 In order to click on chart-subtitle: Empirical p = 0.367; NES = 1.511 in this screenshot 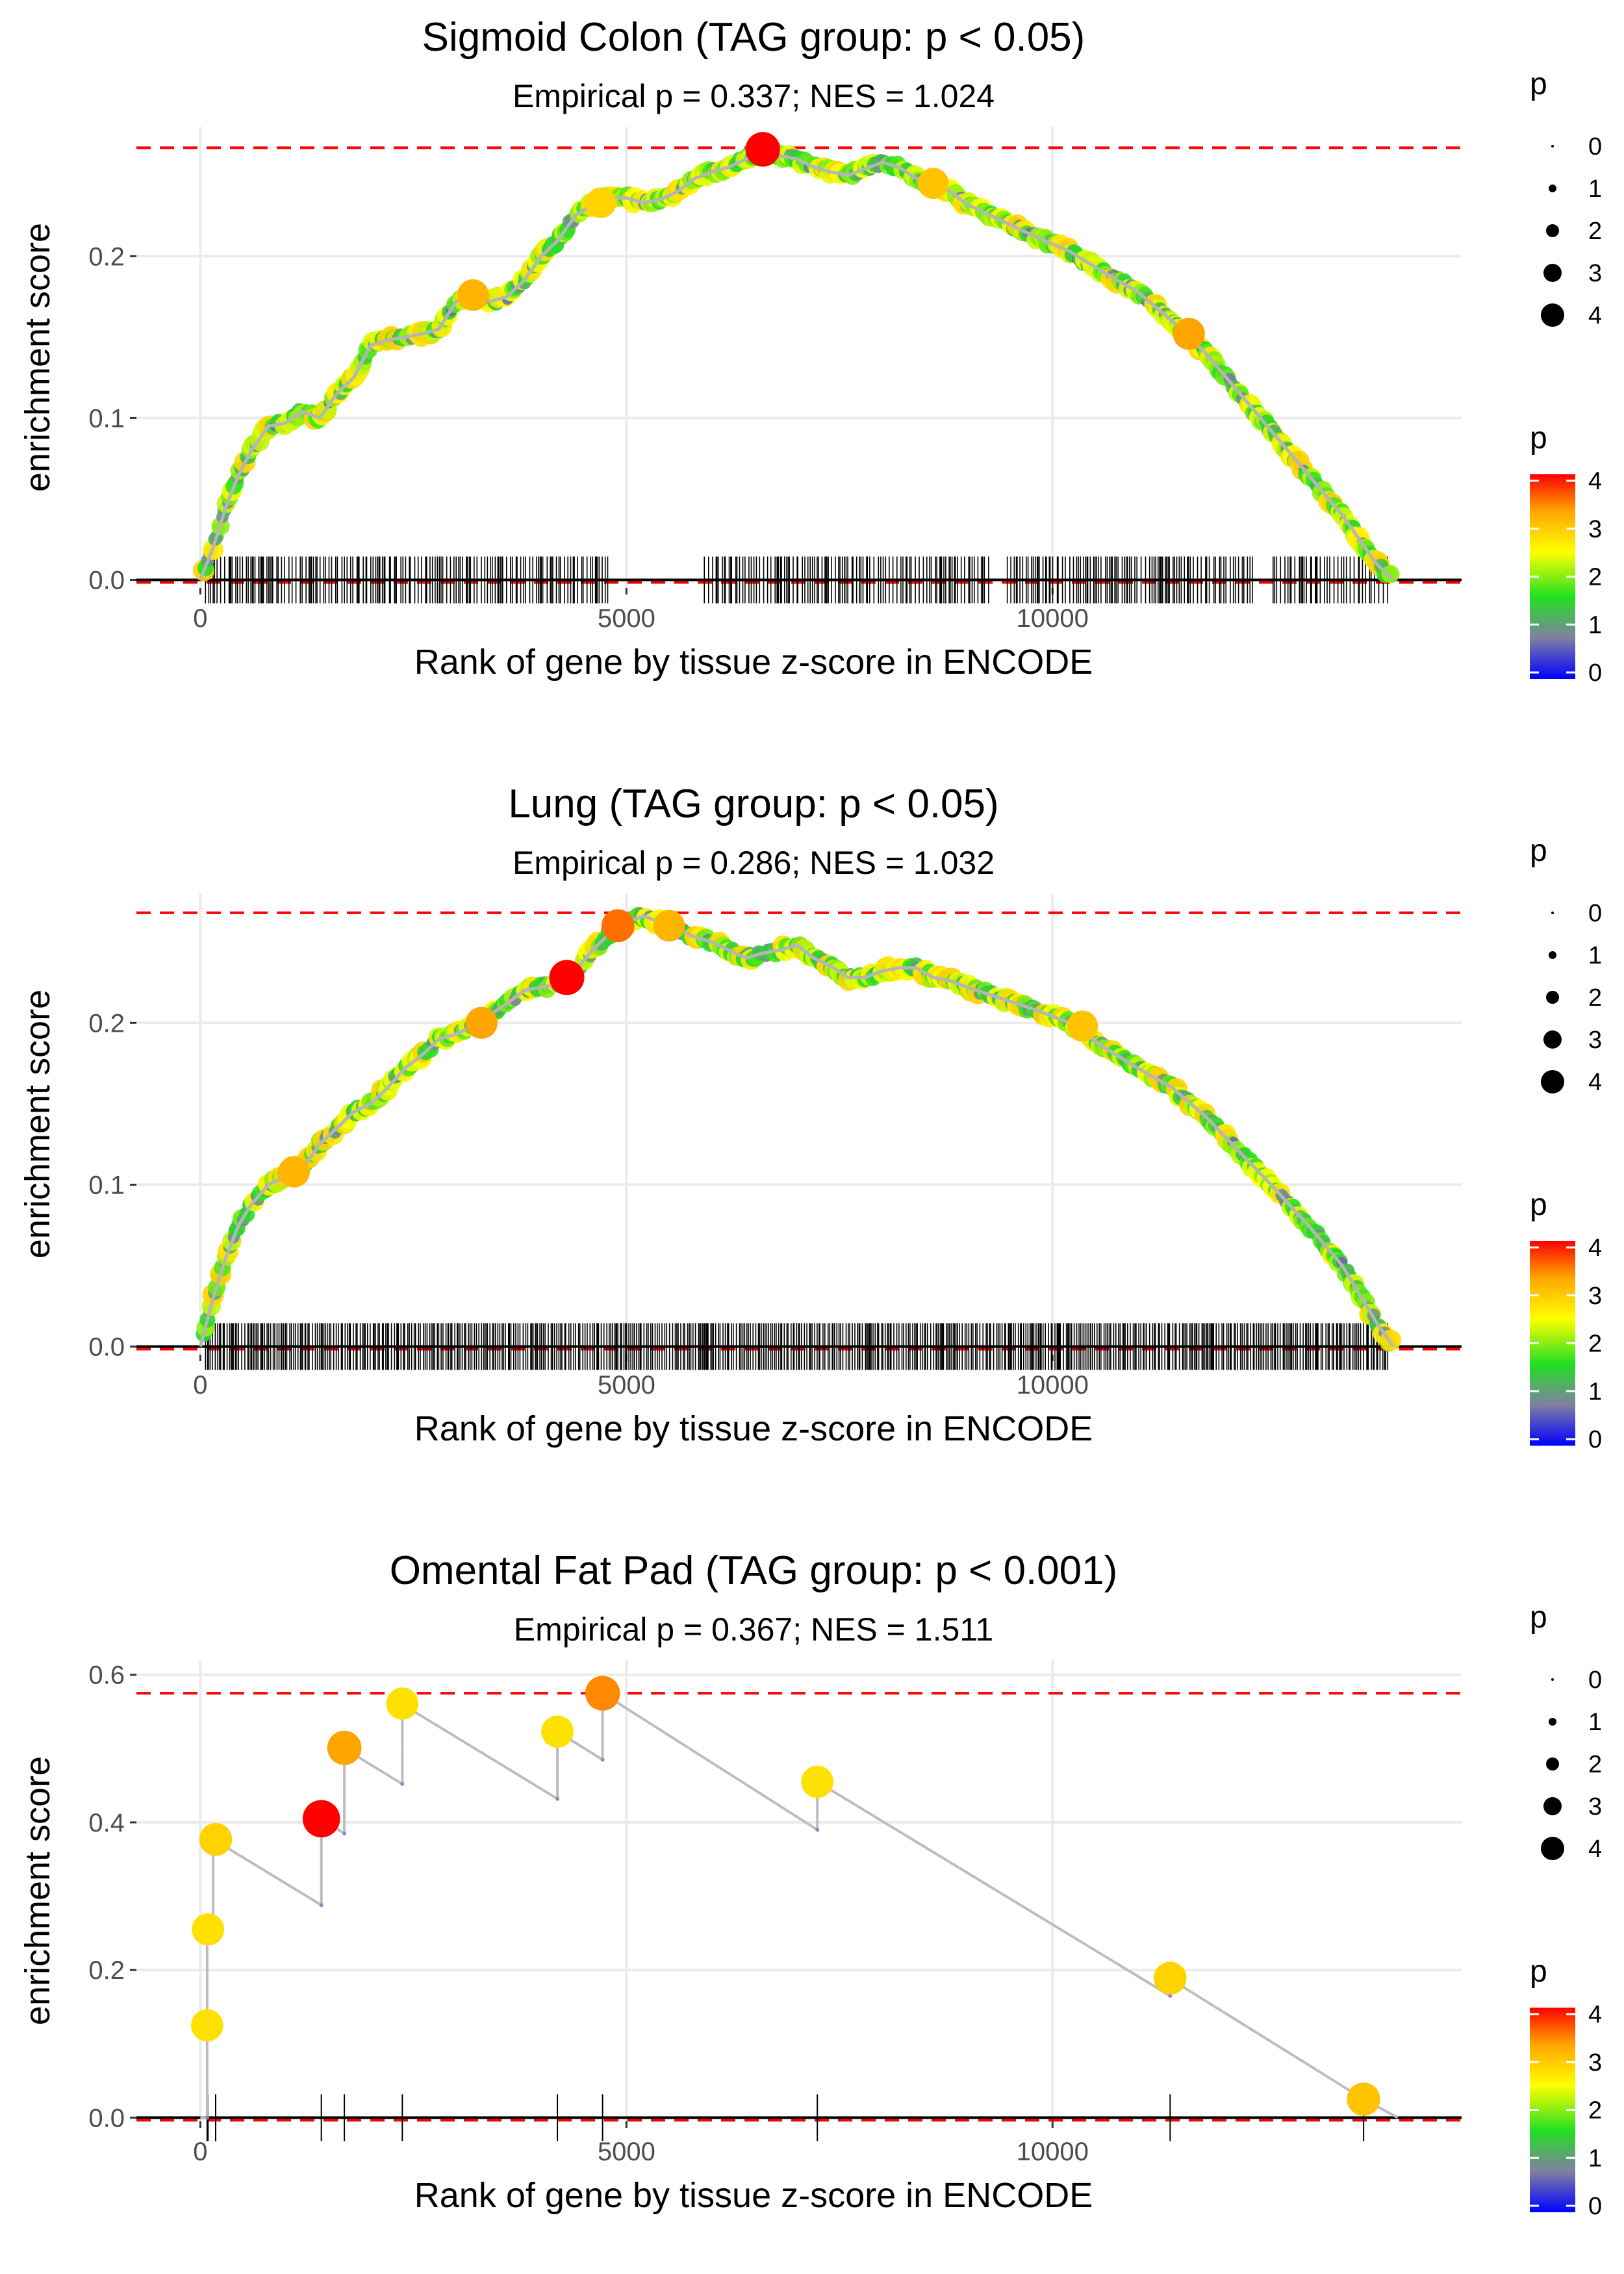, I will do `click(753, 1629)`.